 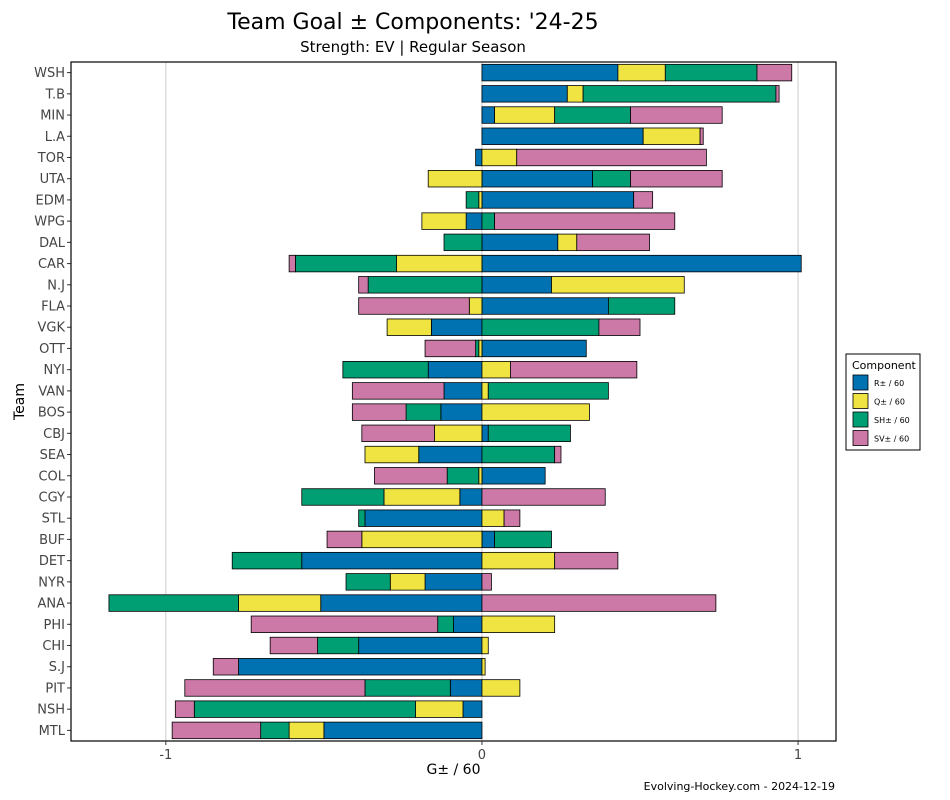 I want to click on y-tick-label: MTL, so click(x=52, y=731).